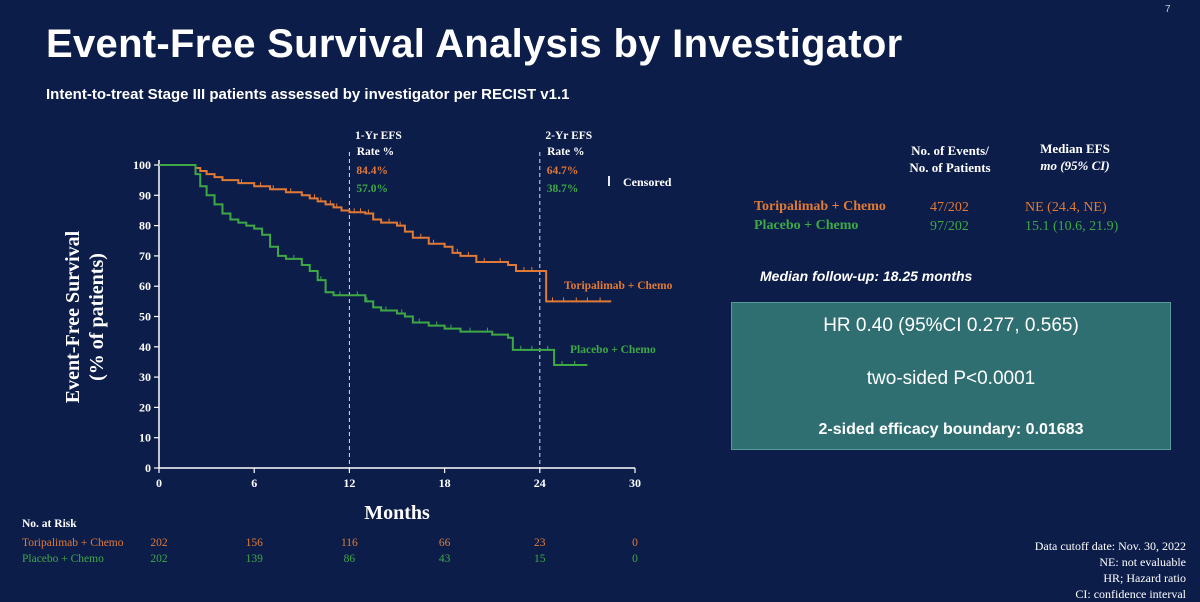 The width and height of the screenshot is (1200, 602). Describe the element at coordinates (145, 347) in the screenshot. I see `y-tick-label: 40` at that location.